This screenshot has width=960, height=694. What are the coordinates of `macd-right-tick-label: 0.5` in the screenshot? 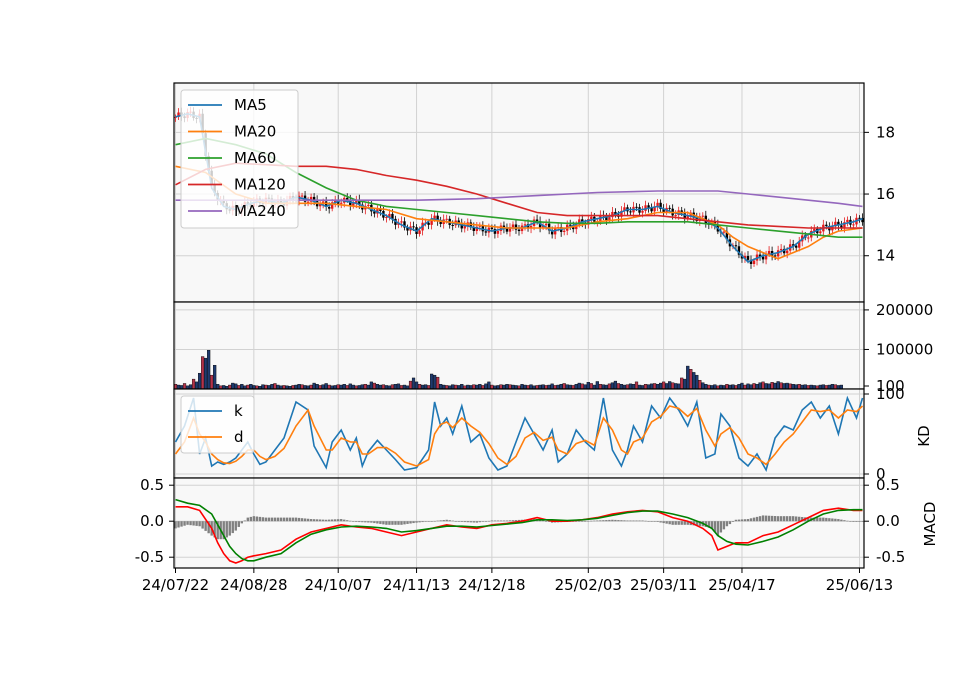 It's located at (888, 485).